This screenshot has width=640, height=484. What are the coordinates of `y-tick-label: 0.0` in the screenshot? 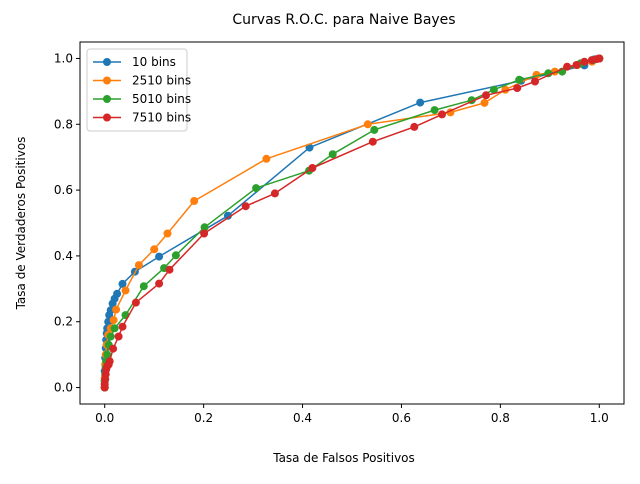 It's located at (63, 388).